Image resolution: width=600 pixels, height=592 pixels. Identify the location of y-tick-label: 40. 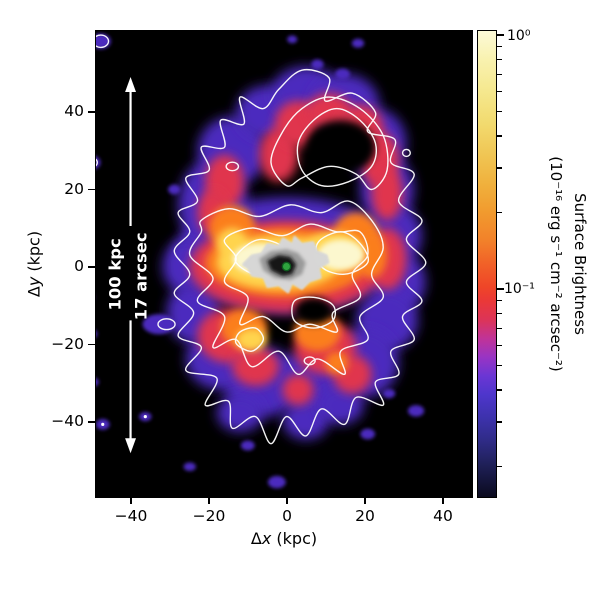
(74, 111).